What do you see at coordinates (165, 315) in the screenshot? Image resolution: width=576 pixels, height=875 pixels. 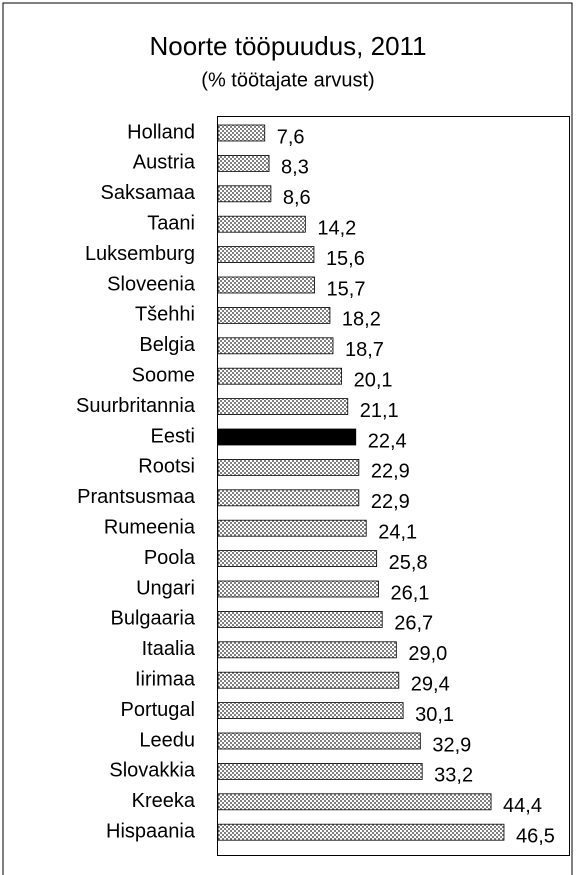 I see `category-label: Tšehhi` at bounding box center [165, 315].